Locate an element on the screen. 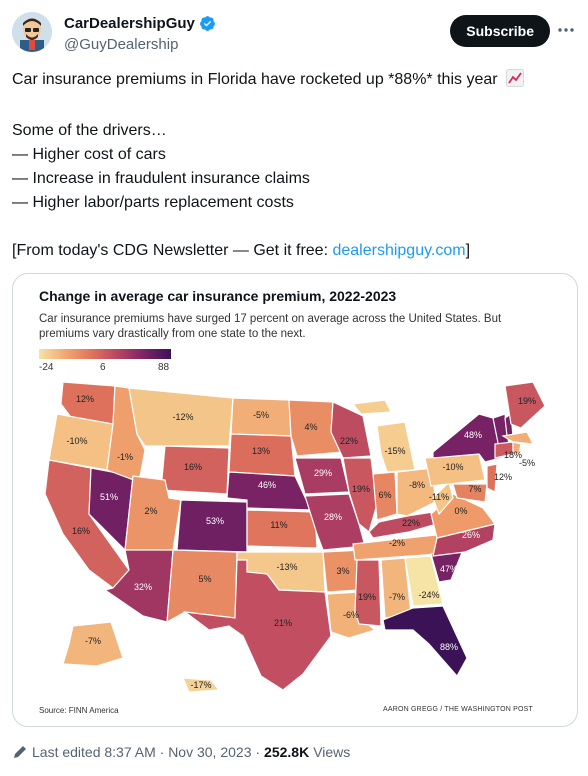 The height and width of the screenshot is (776, 588). state-value-label: 21% is located at coordinates (283, 623).